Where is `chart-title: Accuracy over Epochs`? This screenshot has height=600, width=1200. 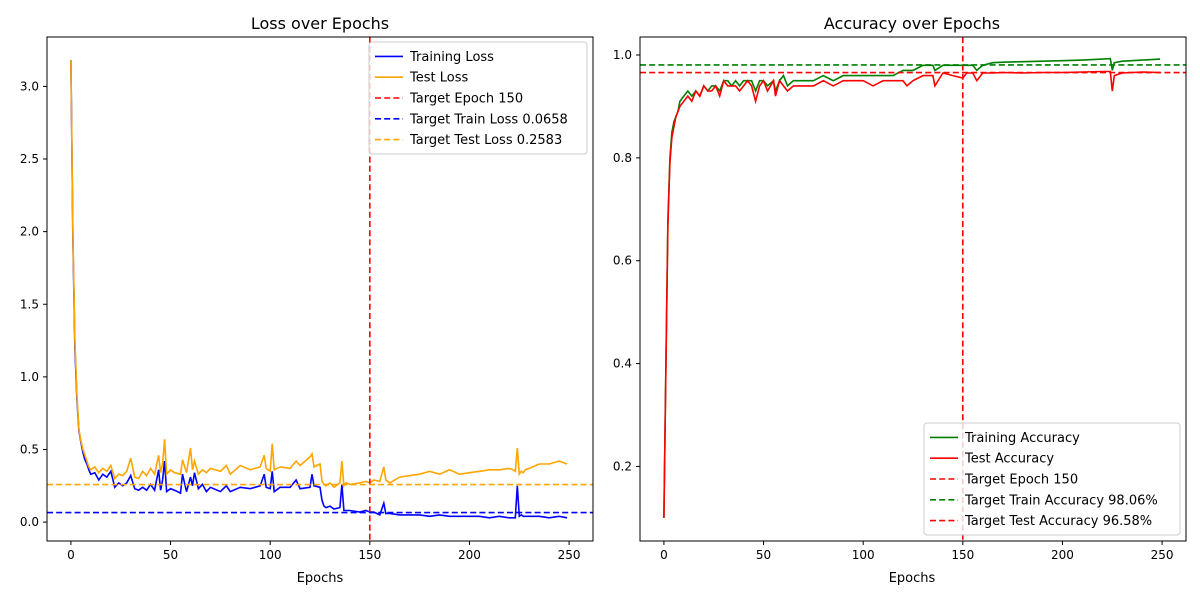
chart-title: Accuracy over Epochs is located at coordinates (912, 23).